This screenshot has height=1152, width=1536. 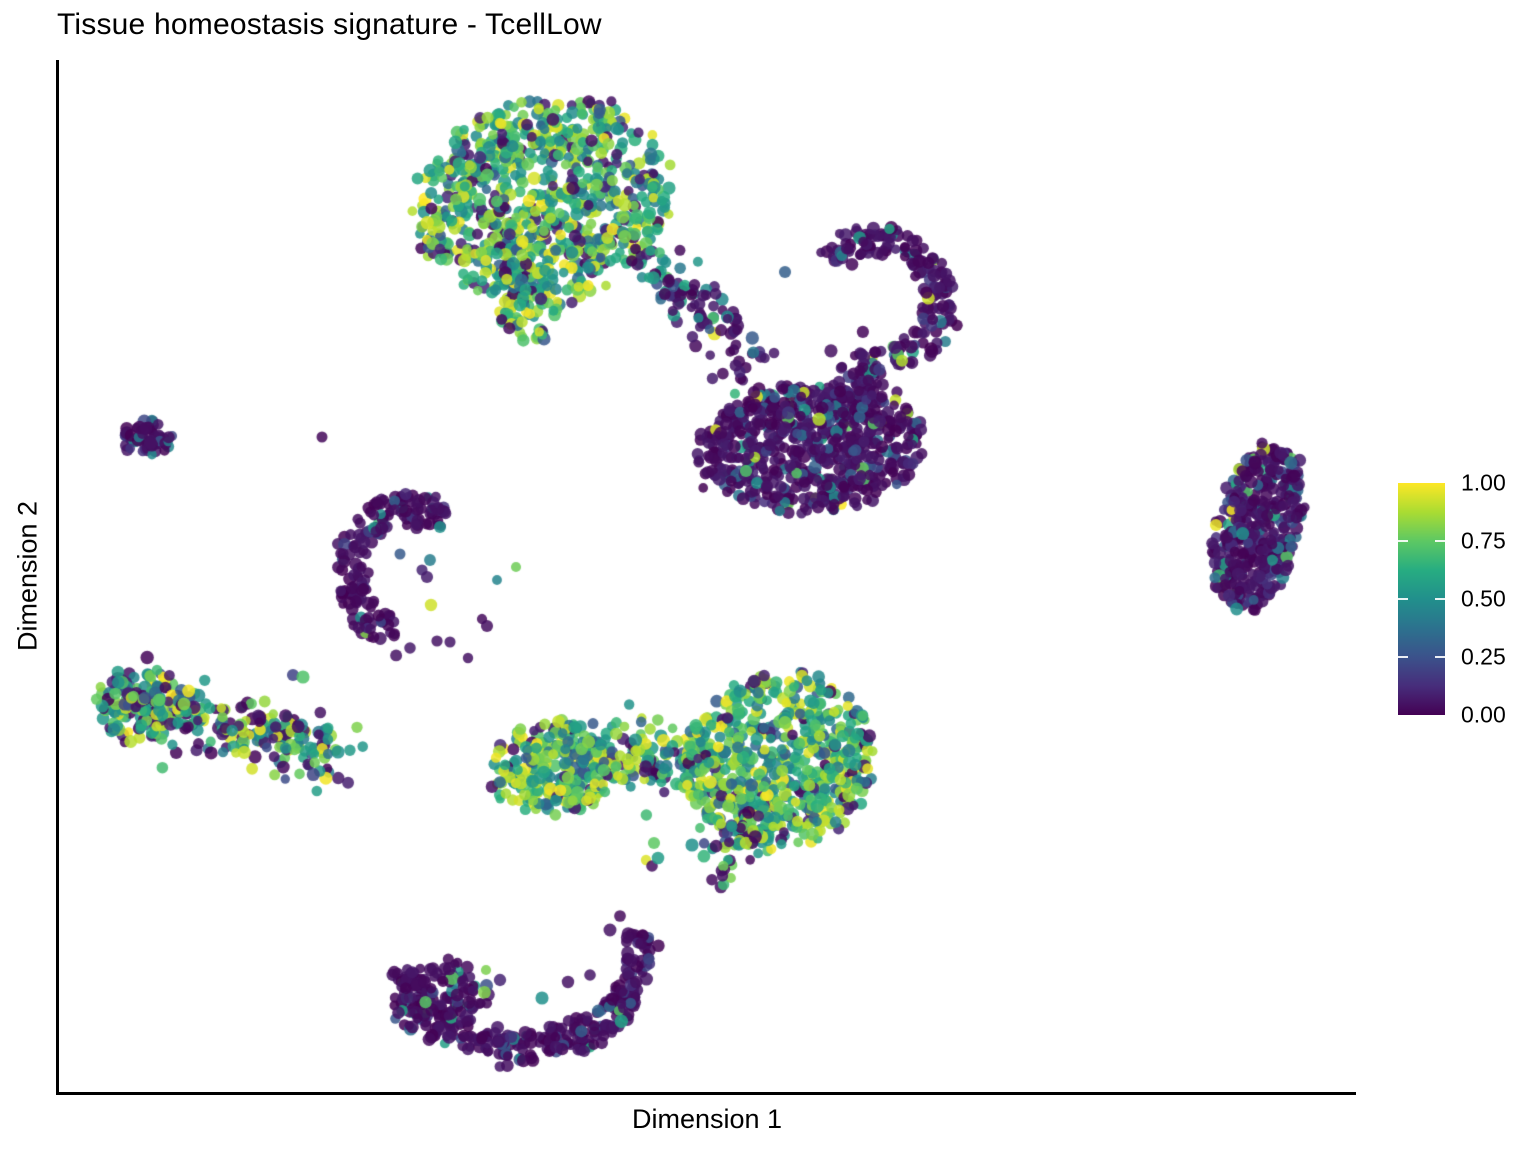 I want to click on colorbar-tick-label: 1.00, so click(x=1483, y=482).